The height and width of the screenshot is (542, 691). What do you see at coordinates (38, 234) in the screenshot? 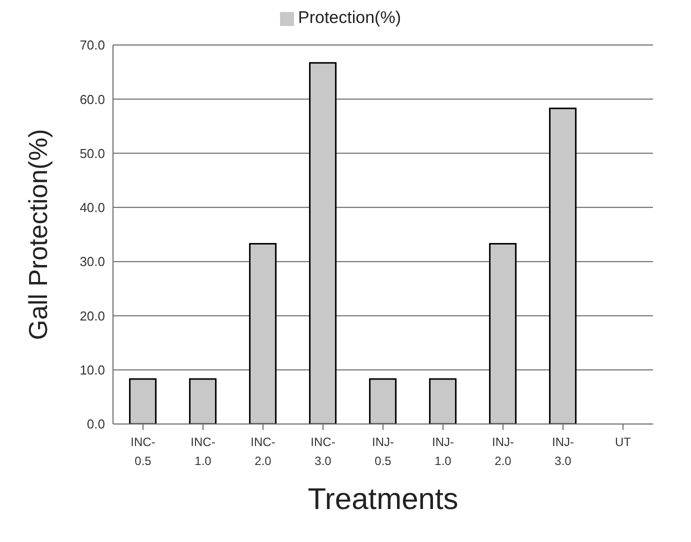
I see `y-axis-title: Gall Protection(%)` at bounding box center [38, 234].